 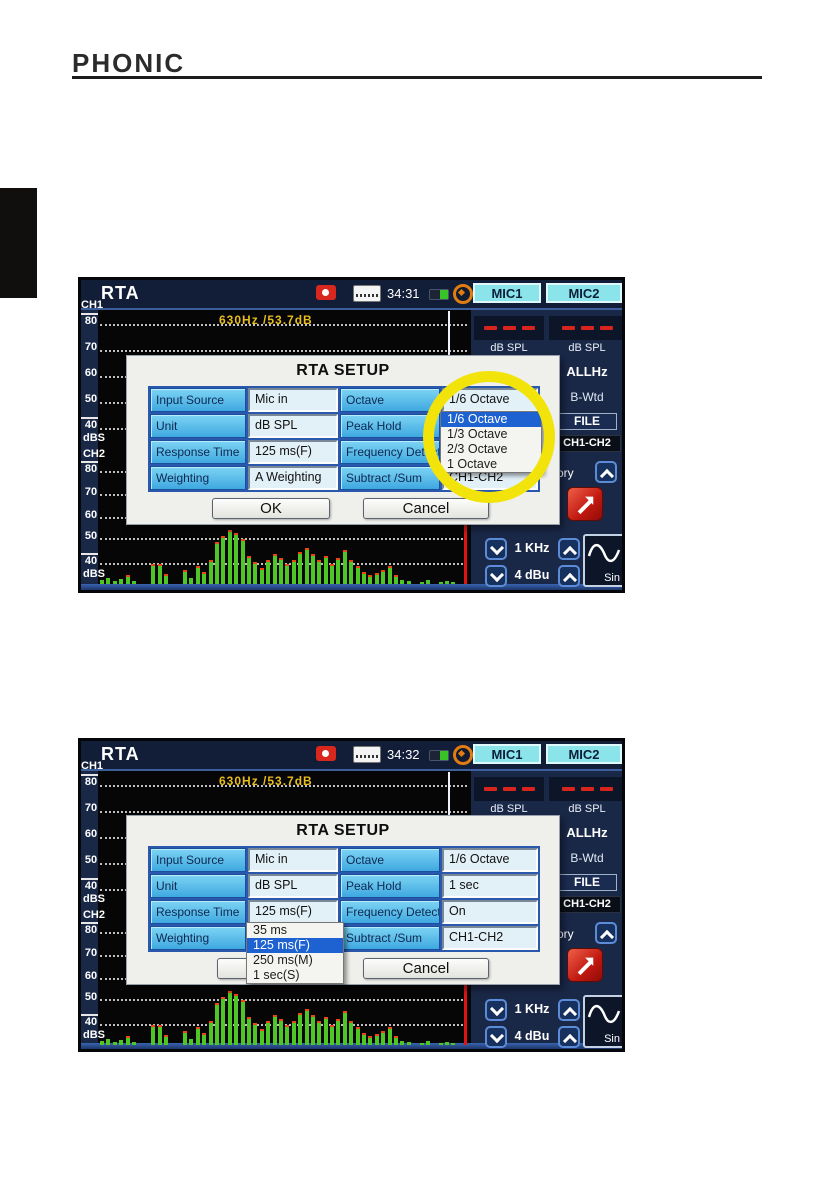 What do you see at coordinates (351, 756) in the screenshot?
I see `titlebar: RTA 34:32 MIC1 MIC2` at bounding box center [351, 756].